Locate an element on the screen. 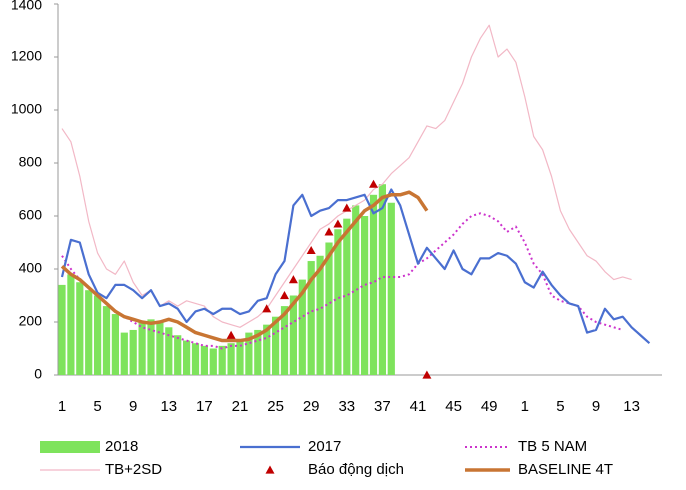  x-tick-label: 25 is located at coordinates (275, 406).